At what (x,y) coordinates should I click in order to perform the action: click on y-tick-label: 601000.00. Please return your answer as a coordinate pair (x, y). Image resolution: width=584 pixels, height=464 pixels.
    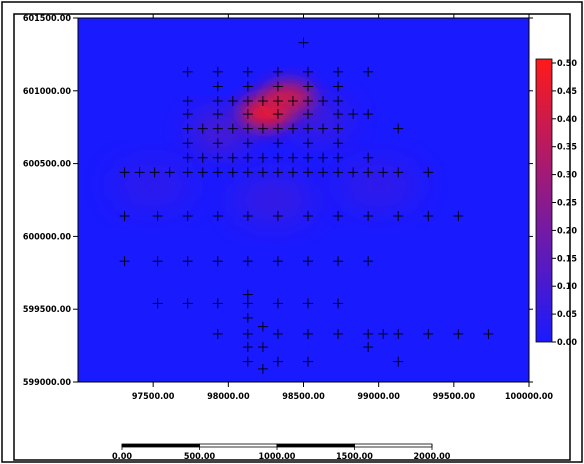
    Looking at the image, I should click on (47, 92).